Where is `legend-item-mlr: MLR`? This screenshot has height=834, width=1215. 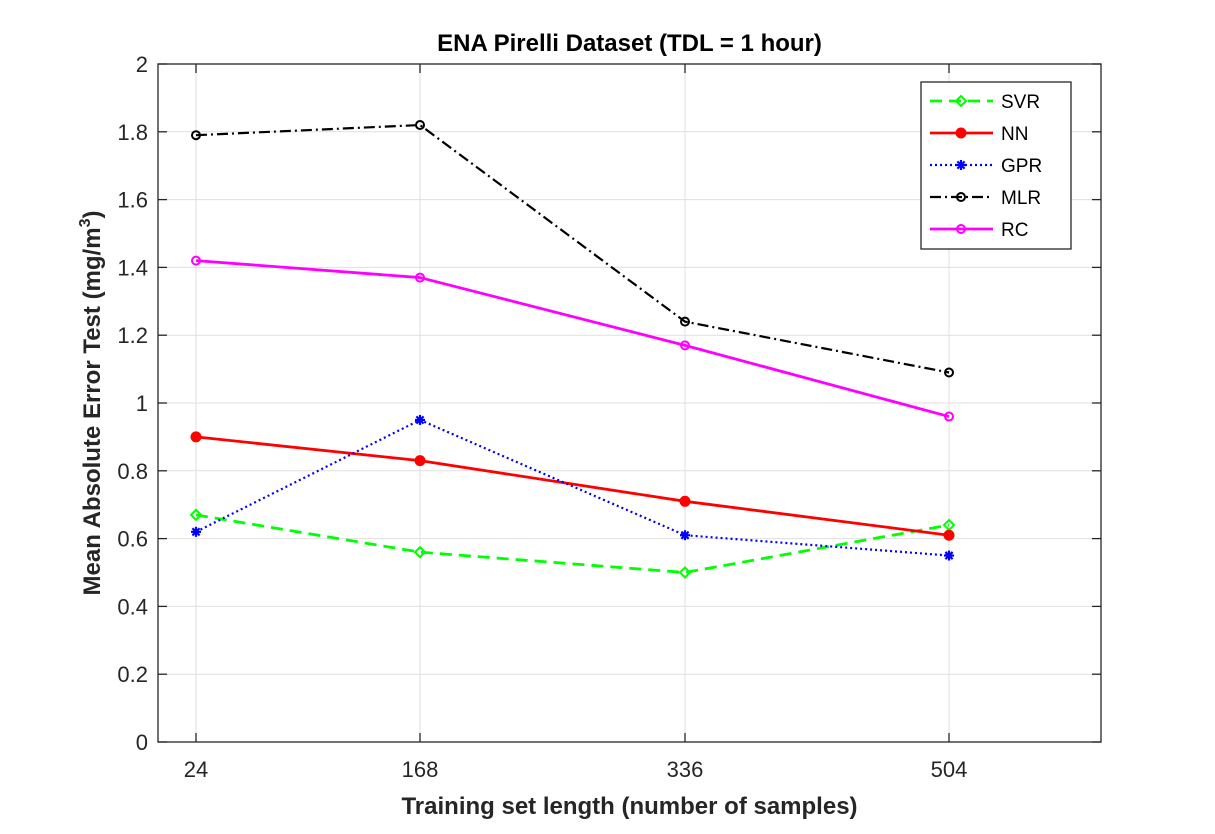 legend-item-mlr: MLR is located at coordinates (985, 198).